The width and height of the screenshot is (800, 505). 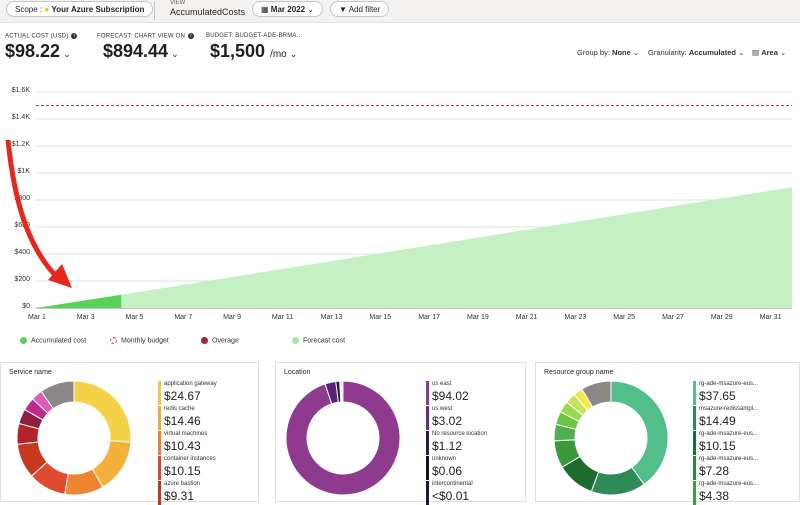 What do you see at coordinates (53, 340) in the screenshot?
I see `legend-accumulated-cost: Accumulated cost` at bounding box center [53, 340].